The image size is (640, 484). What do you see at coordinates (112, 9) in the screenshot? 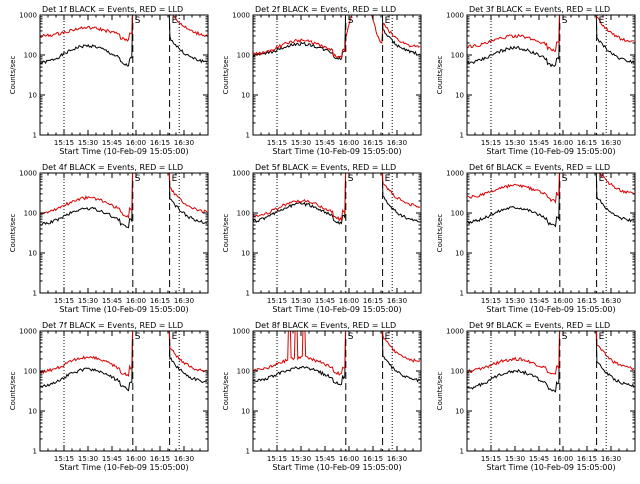
I see `panel-title: Det 1f BLACK = Events, RED = LLD` at bounding box center [112, 9].